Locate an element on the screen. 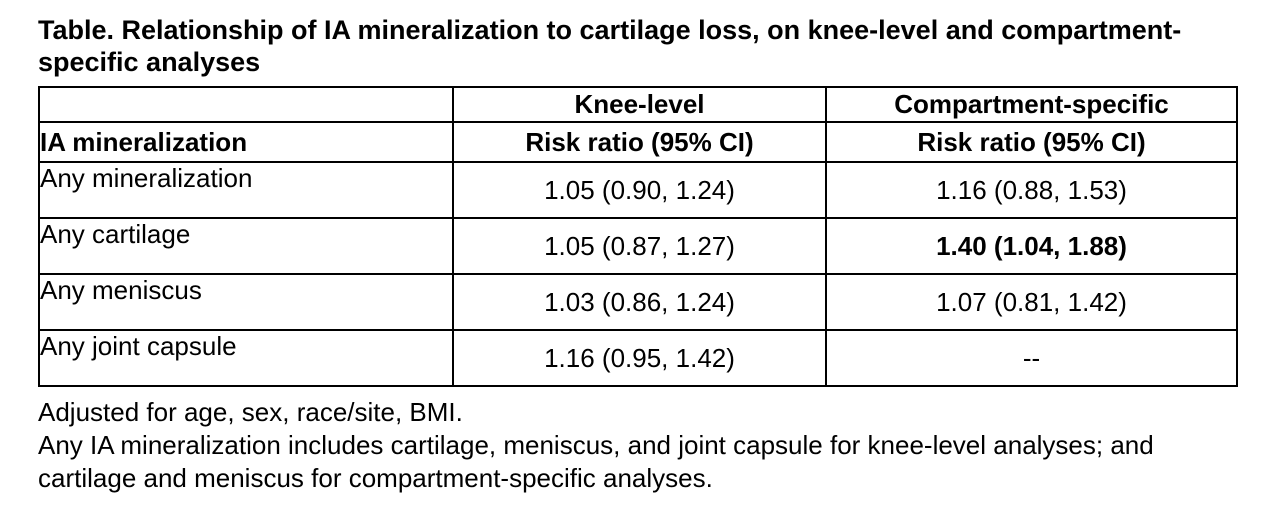 The width and height of the screenshot is (1268, 508). column-header-knee-level: Knee-level is located at coordinates (639, 105).